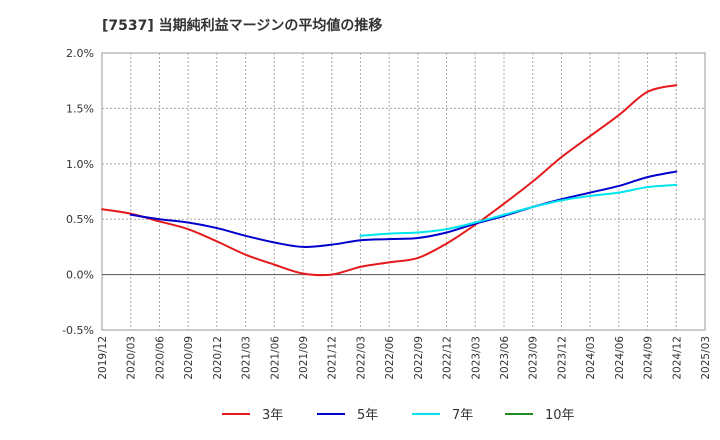  I want to click on x-tick-label: 2021/12, so click(333, 358).